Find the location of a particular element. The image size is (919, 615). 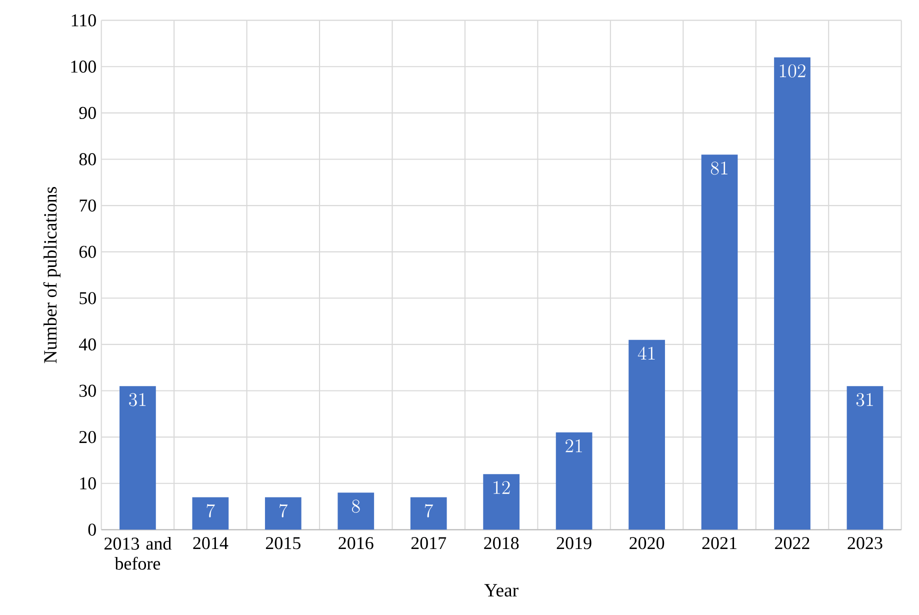

y-tick-label: 60 is located at coordinates (87, 252).